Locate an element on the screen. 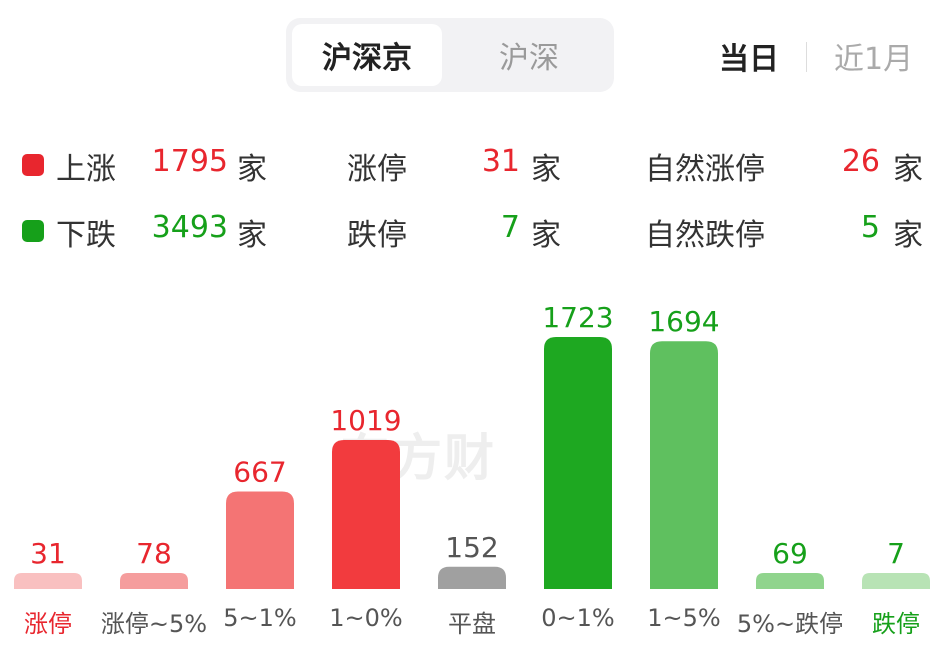 The image size is (951, 665). natural-limit-down-count: 5 is located at coordinates (870, 227).